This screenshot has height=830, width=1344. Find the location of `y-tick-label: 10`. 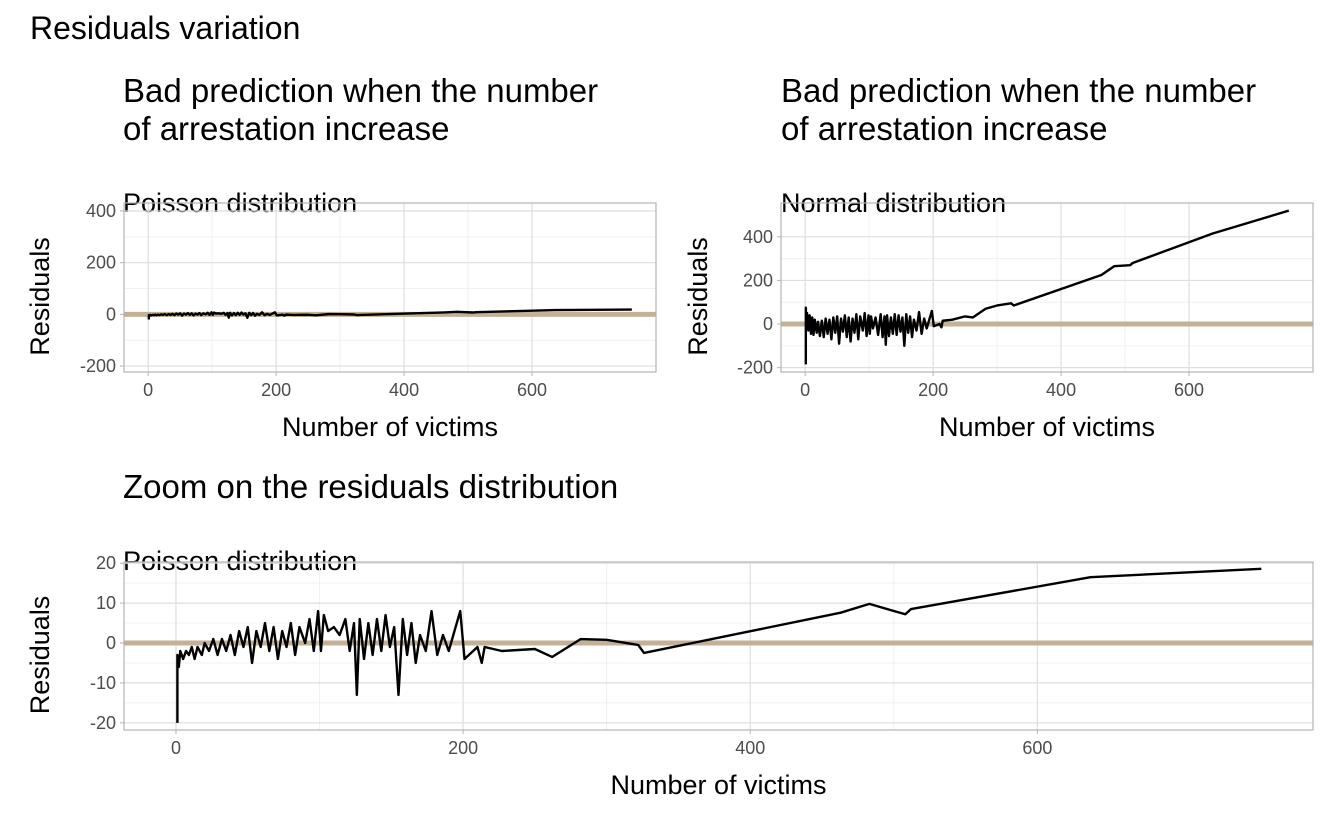

y-tick-label: 10 is located at coordinates (106, 603).